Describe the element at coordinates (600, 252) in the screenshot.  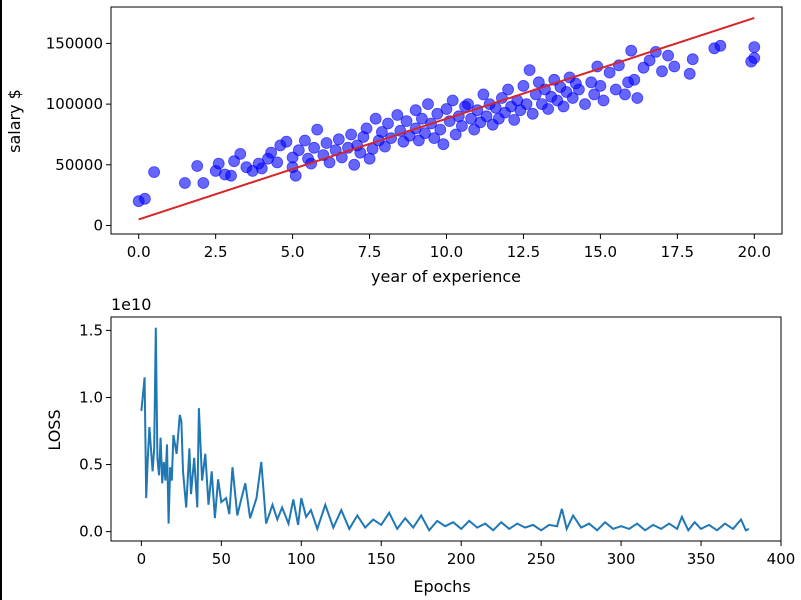
I see `salary-x-tick-label: 15.0` at that location.